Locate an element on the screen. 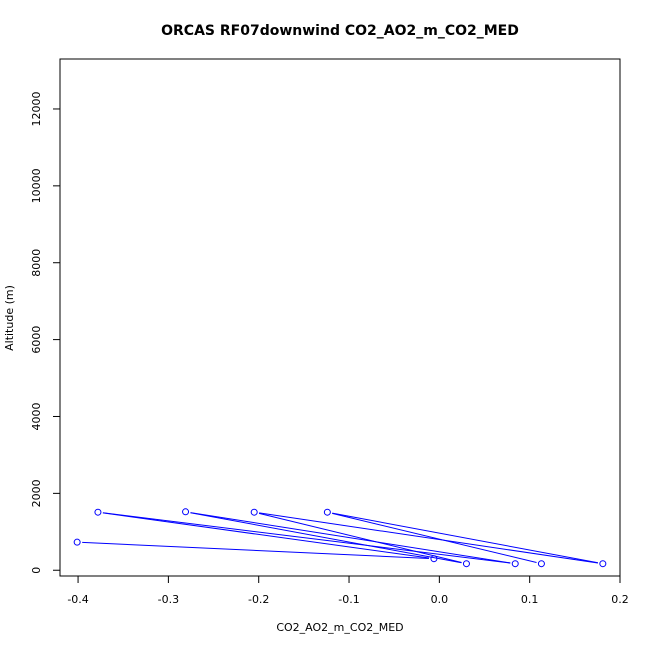 Image resolution: width=650 pixels, height=650 pixels. x-tick-label: 0.0 is located at coordinates (440, 599).